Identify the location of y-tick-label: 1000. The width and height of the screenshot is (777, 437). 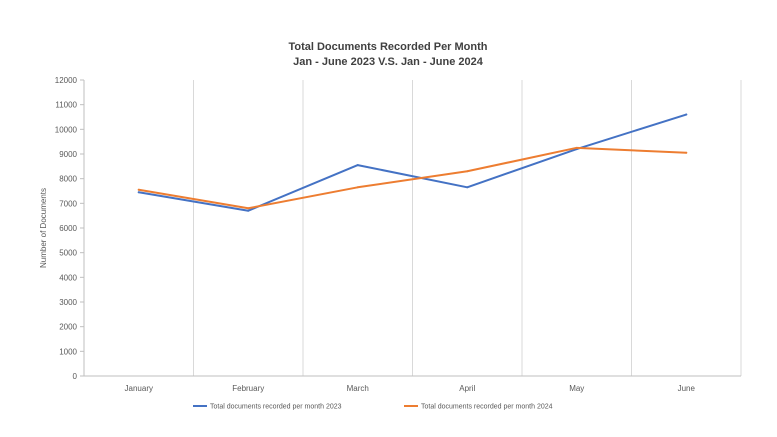
(68, 351).